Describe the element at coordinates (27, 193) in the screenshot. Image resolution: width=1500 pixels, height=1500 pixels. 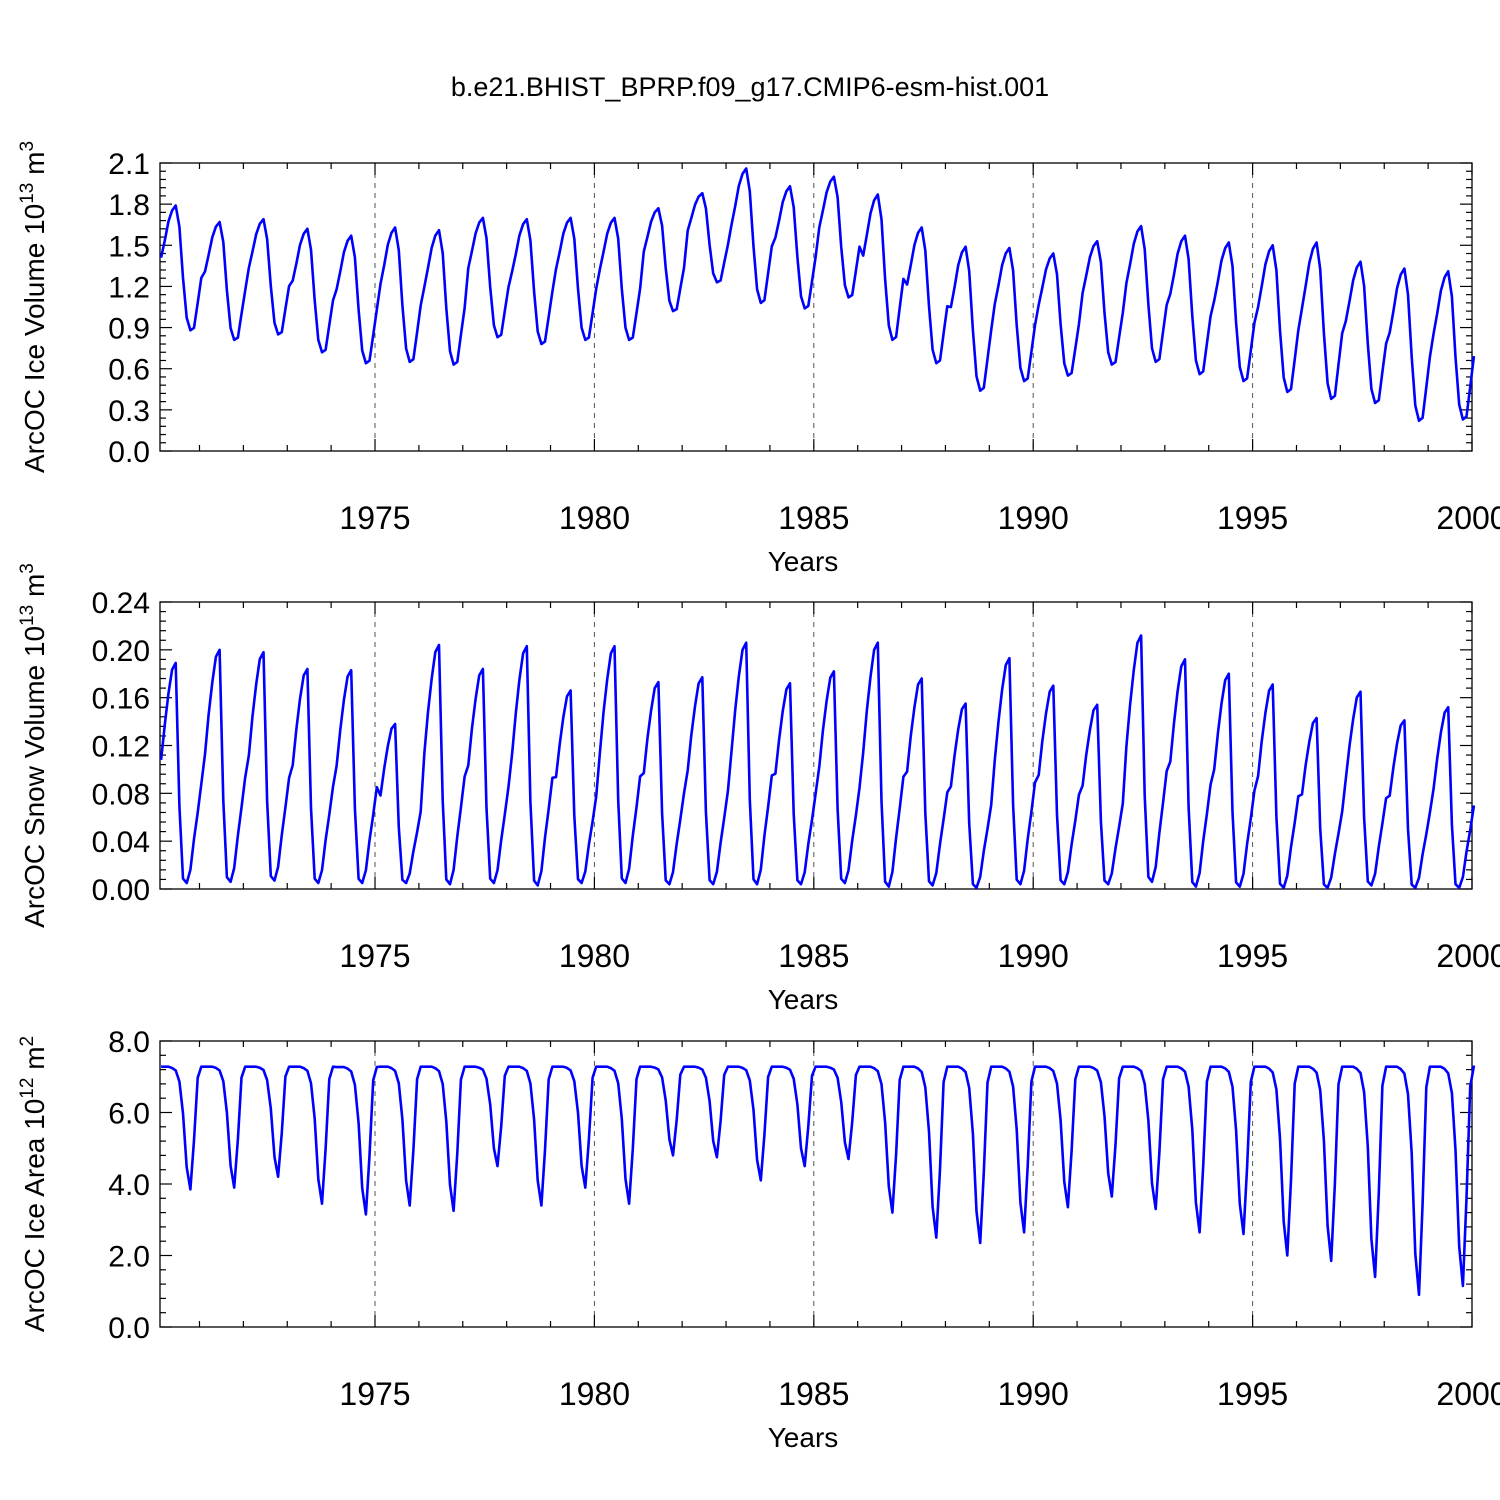
I see `ice-volume-ylabel-exp: 13` at that location.